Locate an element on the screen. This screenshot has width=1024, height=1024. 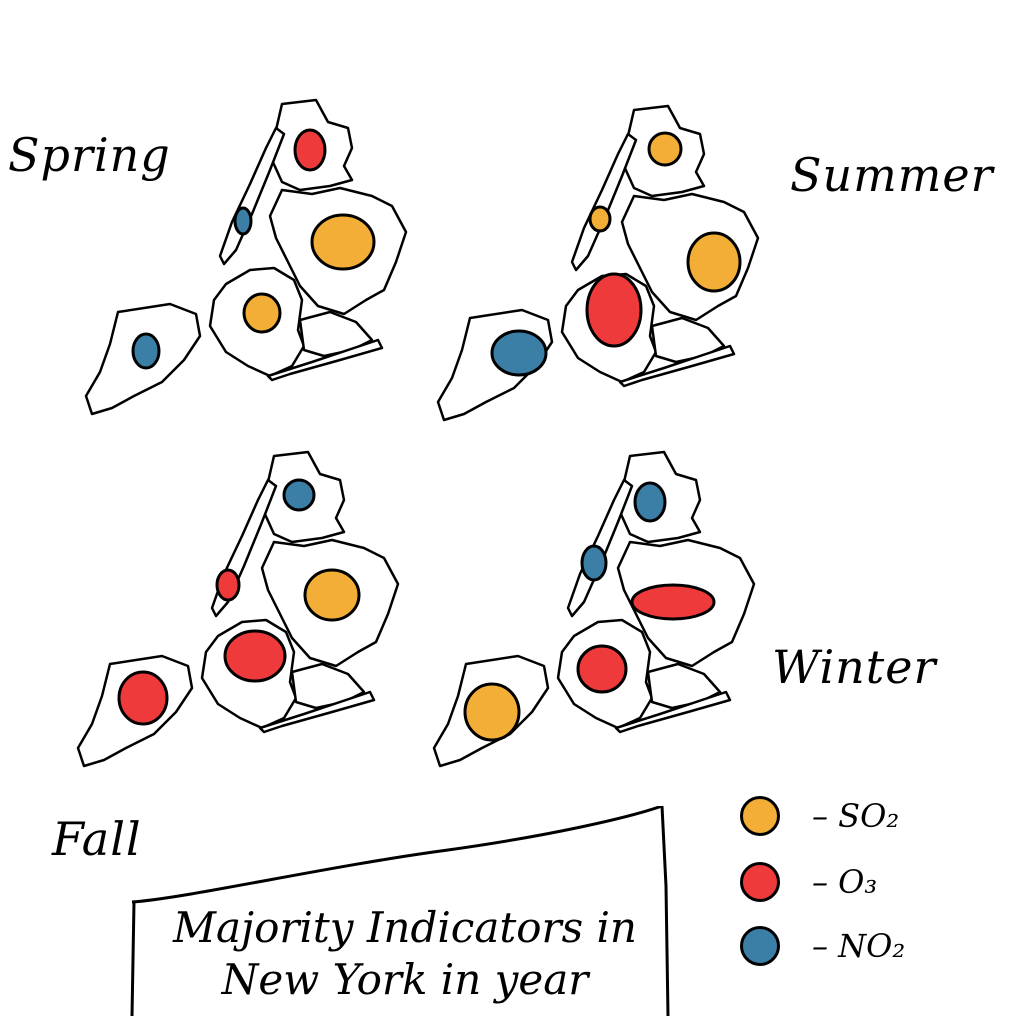
indicator-winter-brooklyn is located at coordinates (602, 669).